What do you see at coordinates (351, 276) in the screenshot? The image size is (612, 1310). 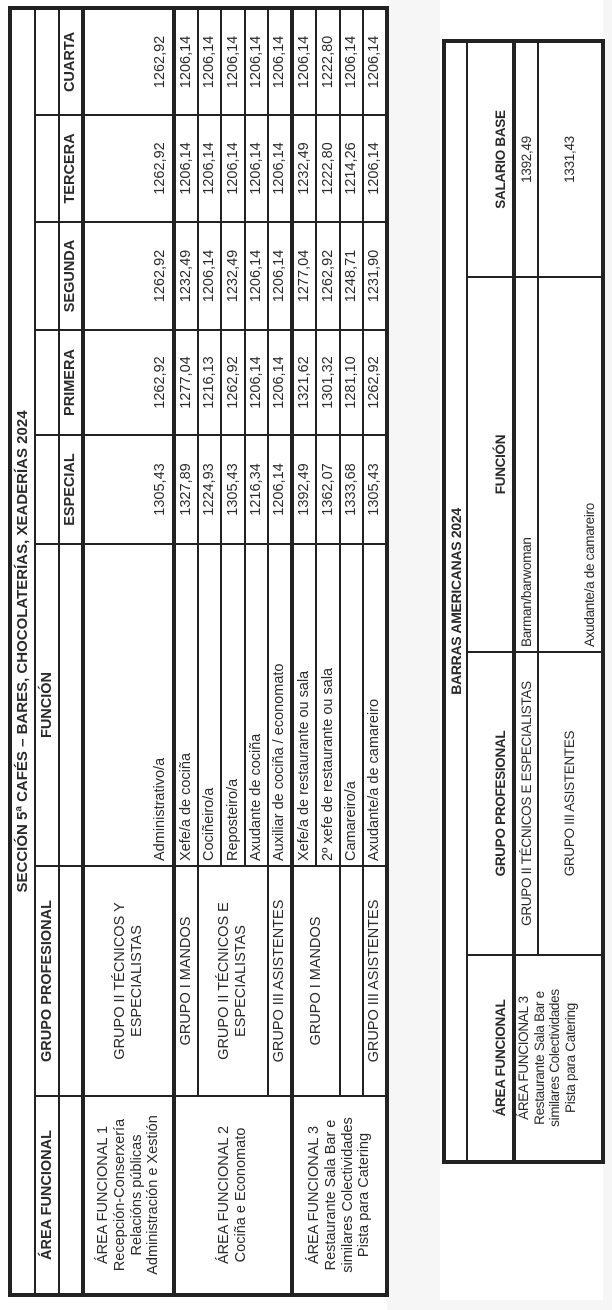 I see `salary-value-cell: 1248,71` at bounding box center [351, 276].